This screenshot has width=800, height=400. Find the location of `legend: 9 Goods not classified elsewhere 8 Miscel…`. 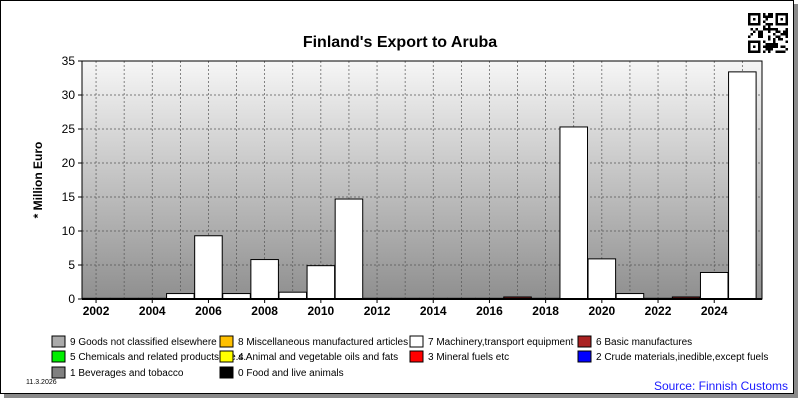

legend: 9 Goods not classified elsewhere 8 Miscel… is located at coordinates (409, 357).